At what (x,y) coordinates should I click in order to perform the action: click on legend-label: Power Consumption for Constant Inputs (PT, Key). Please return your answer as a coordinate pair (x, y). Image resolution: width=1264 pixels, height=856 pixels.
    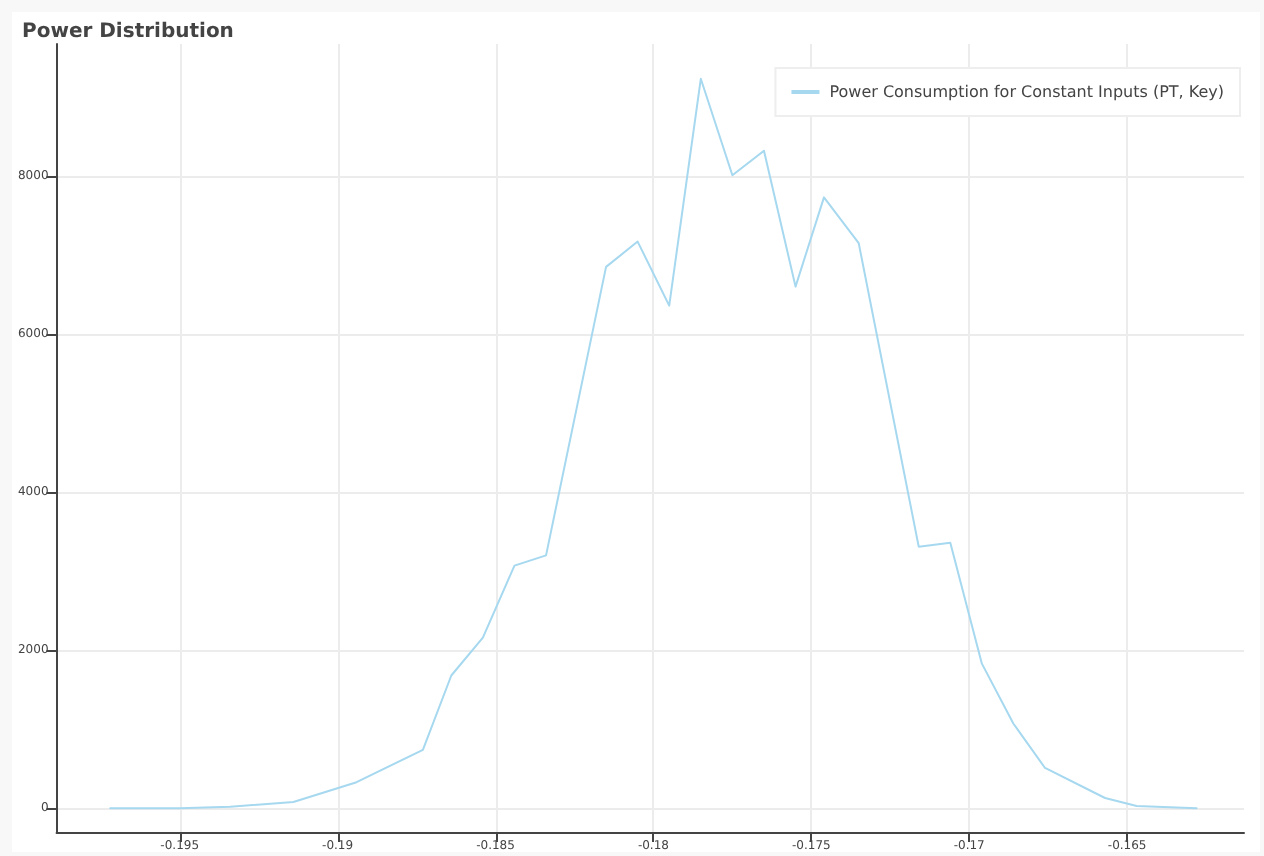
    Looking at the image, I should click on (1027, 92).